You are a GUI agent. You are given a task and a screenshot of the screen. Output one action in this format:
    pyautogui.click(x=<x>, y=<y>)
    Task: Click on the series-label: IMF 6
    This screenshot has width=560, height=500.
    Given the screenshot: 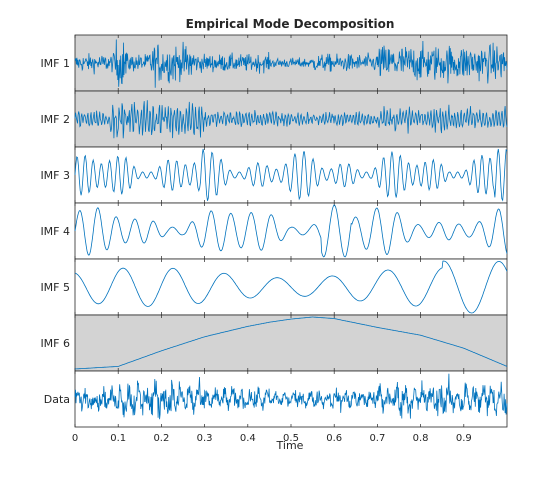 What is the action you would take?
    pyautogui.click(x=55, y=343)
    